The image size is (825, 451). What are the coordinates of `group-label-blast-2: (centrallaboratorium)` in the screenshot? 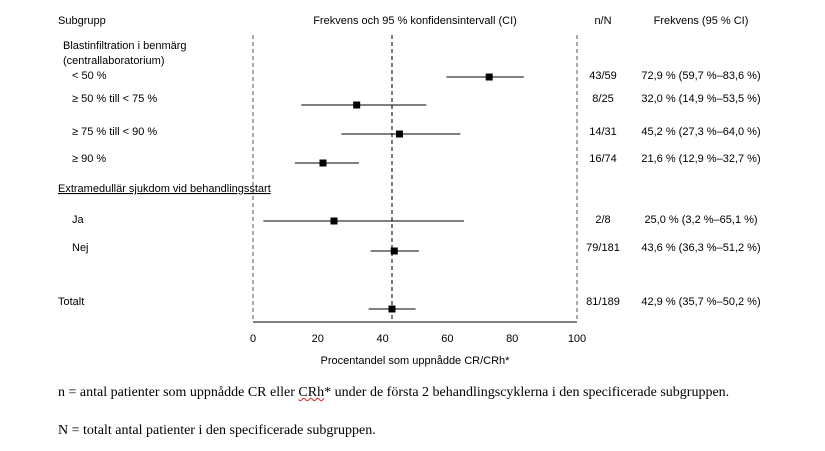 It's located at (113, 61).